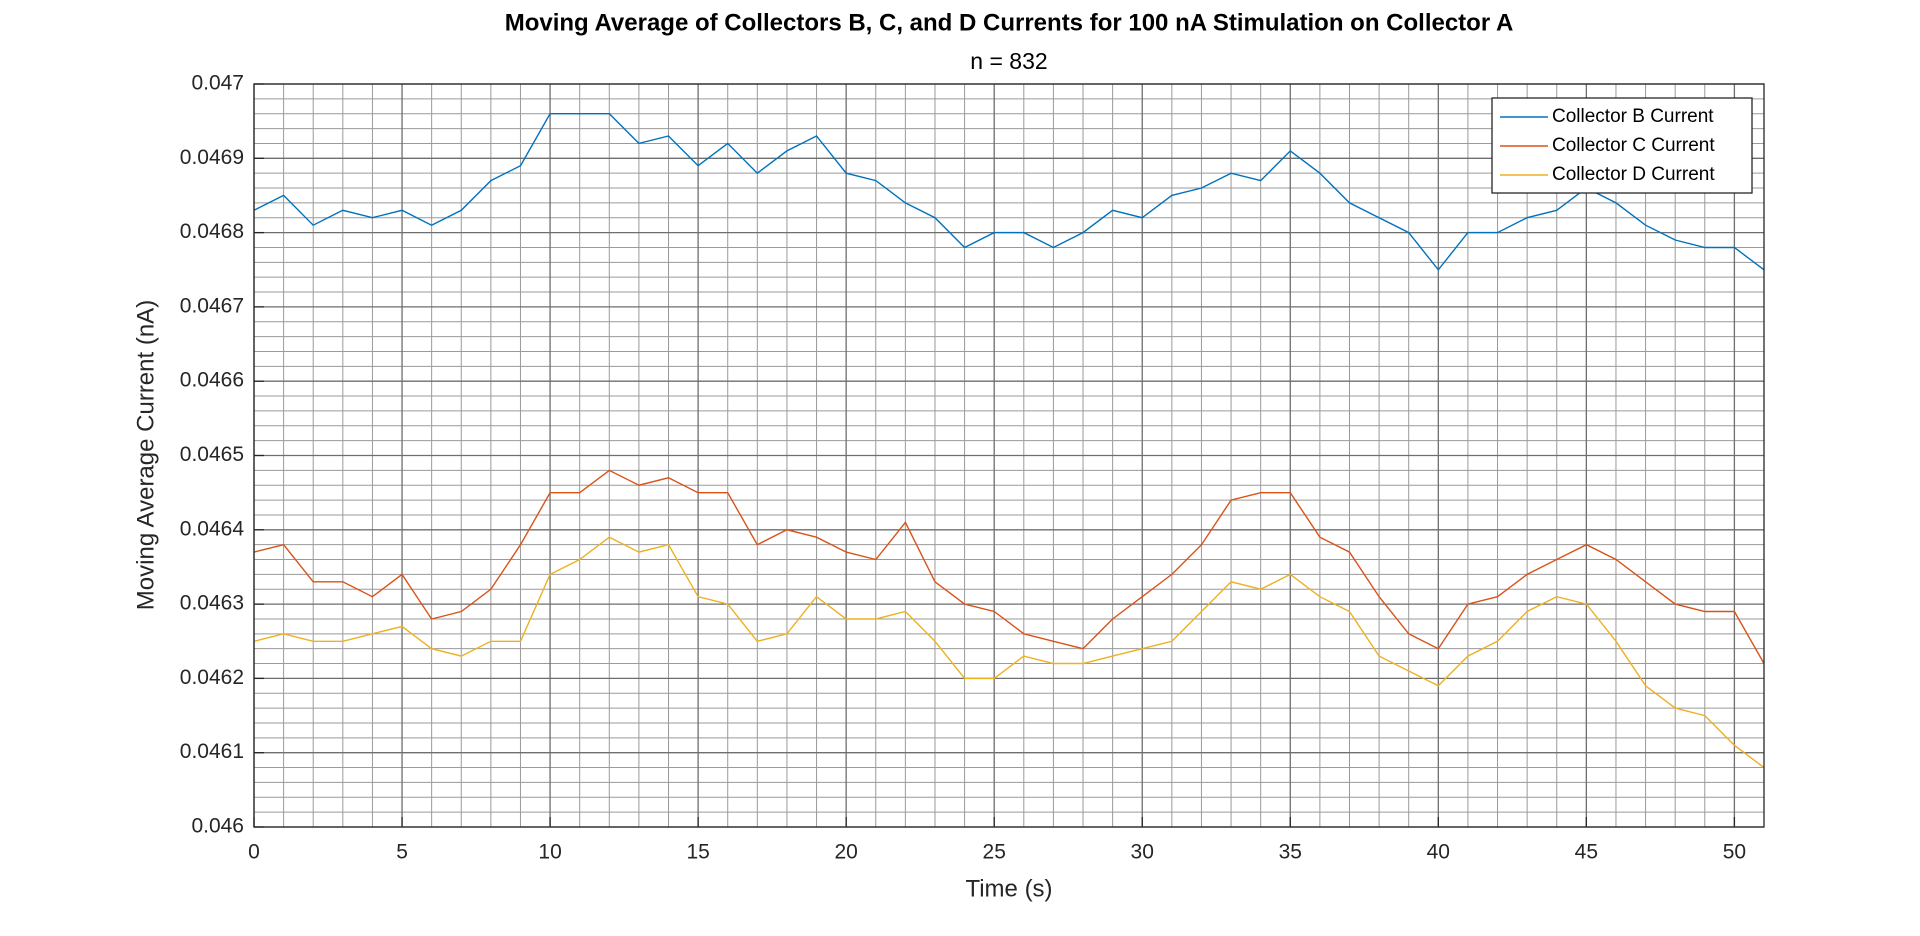 This screenshot has height=936, width=1920. What do you see at coordinates (994, 852) in the screenshot?
I see `x-tick-label: 25` at bounding box center [994, 852].